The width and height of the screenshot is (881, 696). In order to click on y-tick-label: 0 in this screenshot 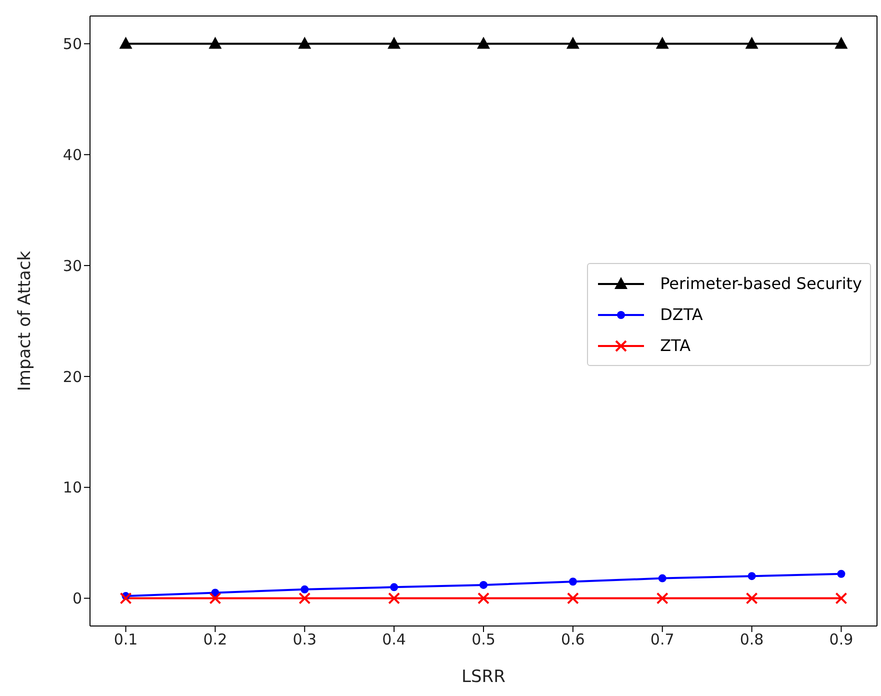, I will do `click(77, 599)`.